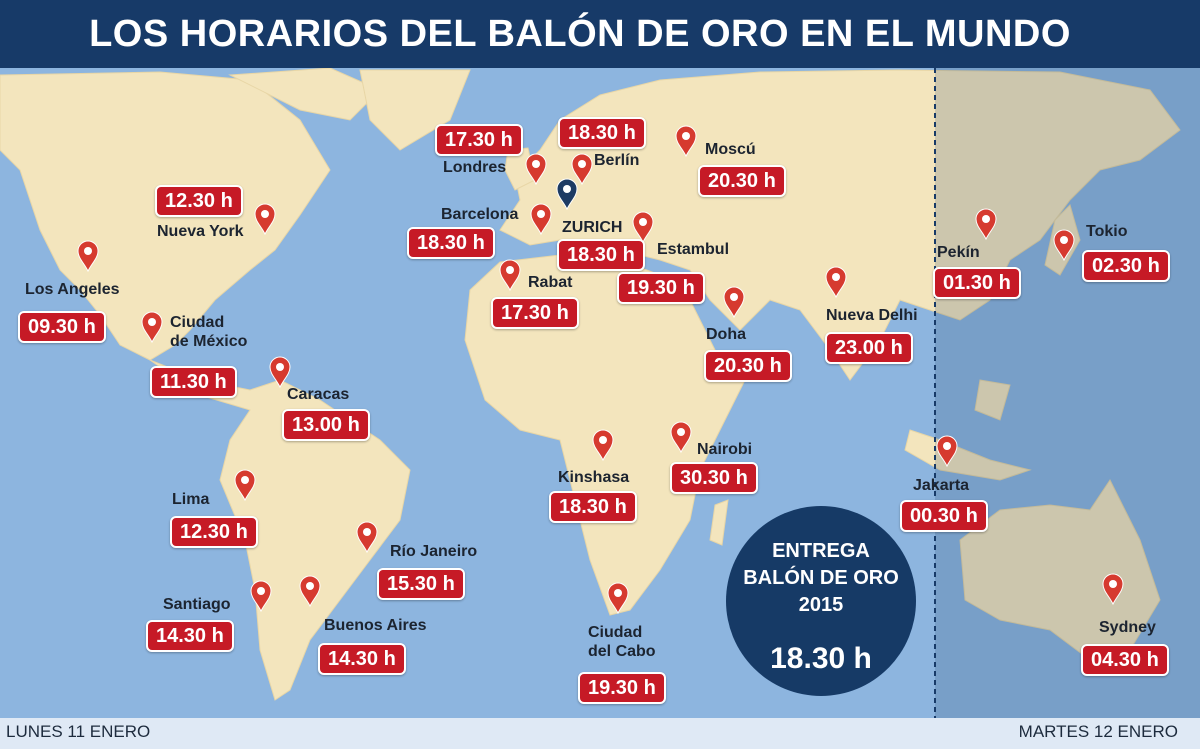 This screenshot has height=749, width=1200. What do you see at coordinates (958, 252) in the screenshot?
I see `city-name: Pekín` at bounding box center [958, 252].